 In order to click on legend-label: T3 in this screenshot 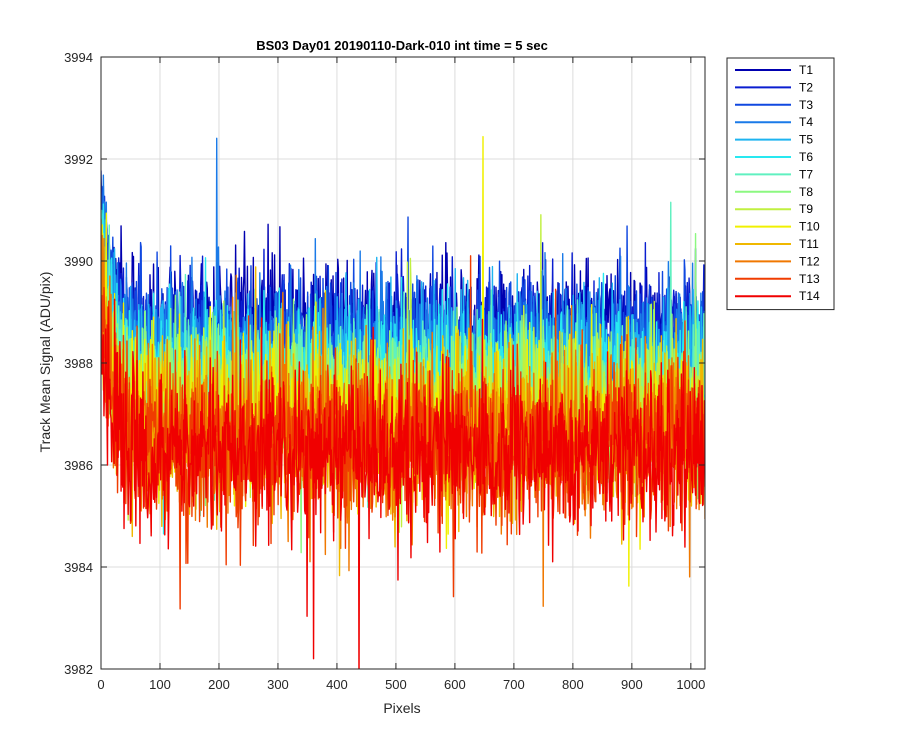, I will do `click(806, 105)`.